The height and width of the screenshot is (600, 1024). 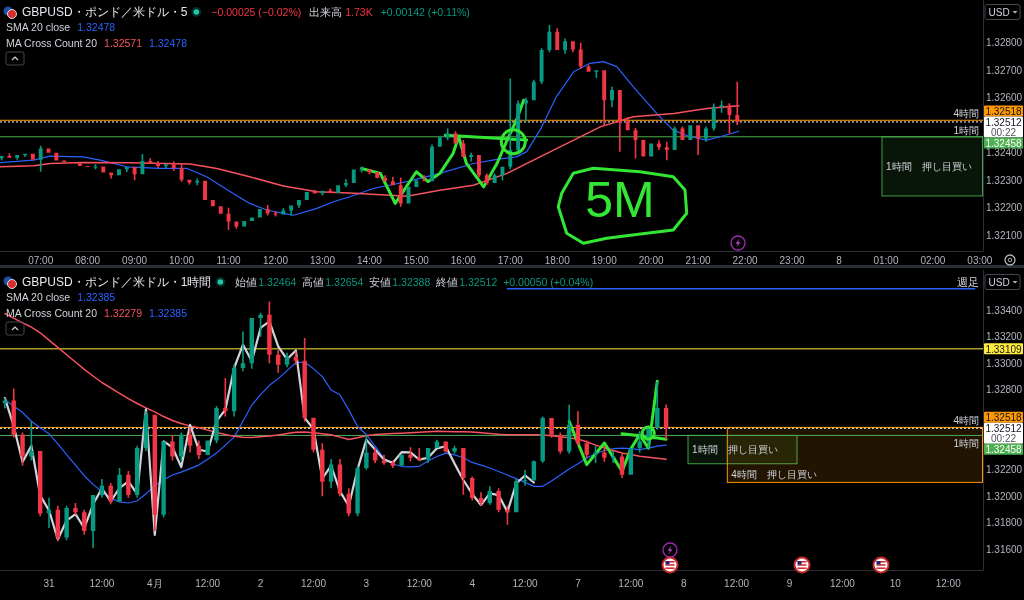 I want to click on x-tick-label: 10:00, so click(x=182, y=260).